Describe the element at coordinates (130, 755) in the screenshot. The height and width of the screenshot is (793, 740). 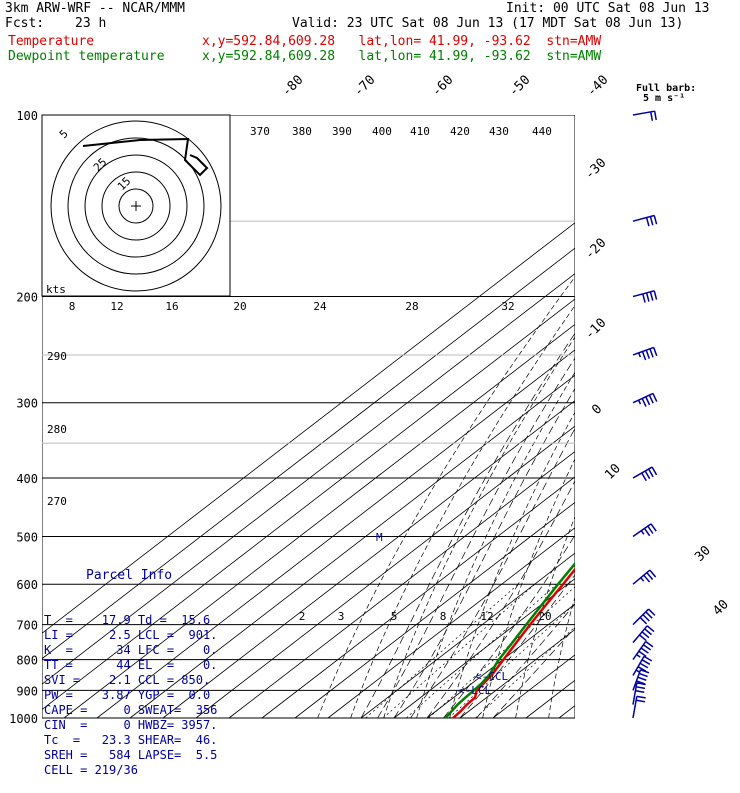
I see `parcel-row: SREH = 584 LAPSE= 5.5` at that location.